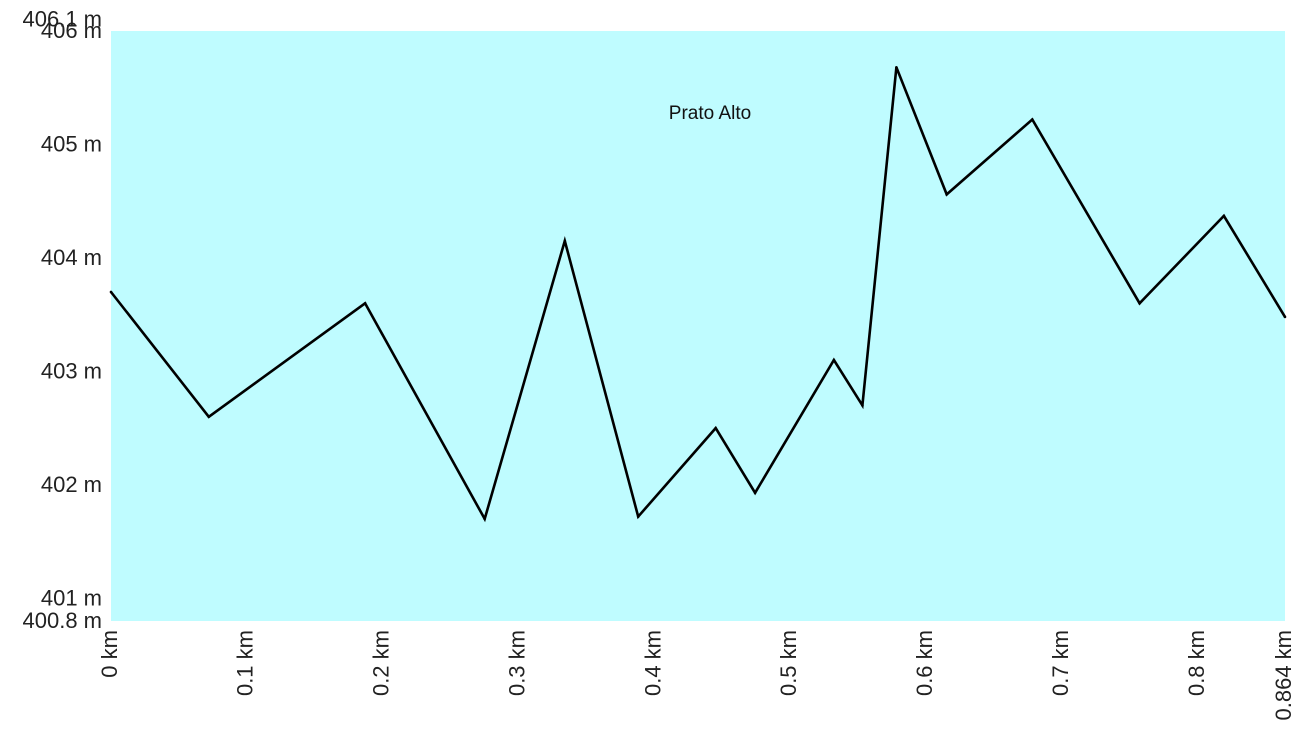 The height and width of the screenshot is (738, 1310). What do you see at coordinates (1283, 675) in the screenshot?
I see `x-tick-label: 0.864 km` at bounding box center [1283, 675].